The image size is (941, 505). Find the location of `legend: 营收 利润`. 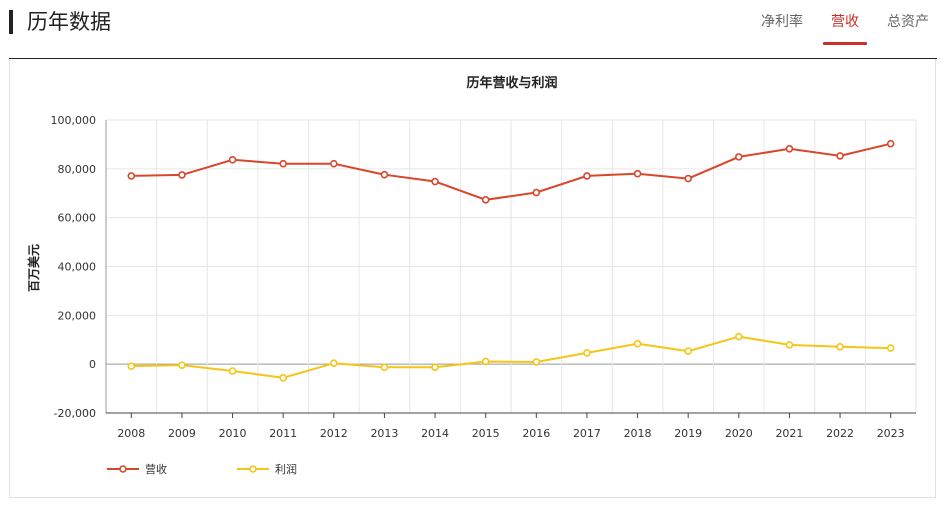

legend: 营收 利润 is located at coordinates (202, 469).